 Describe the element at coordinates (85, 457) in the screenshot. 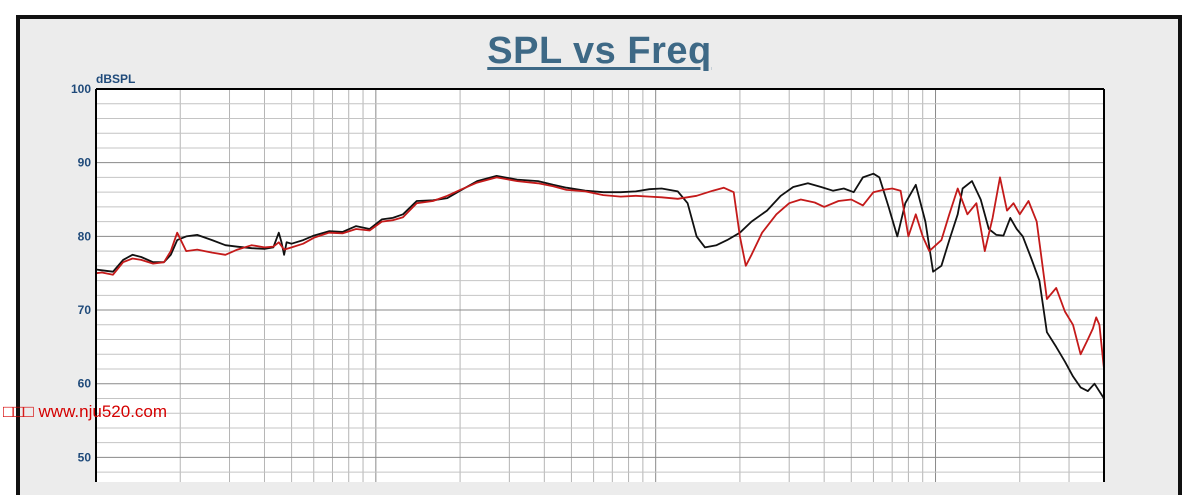

I see `y-tick-label: 50` at that location.